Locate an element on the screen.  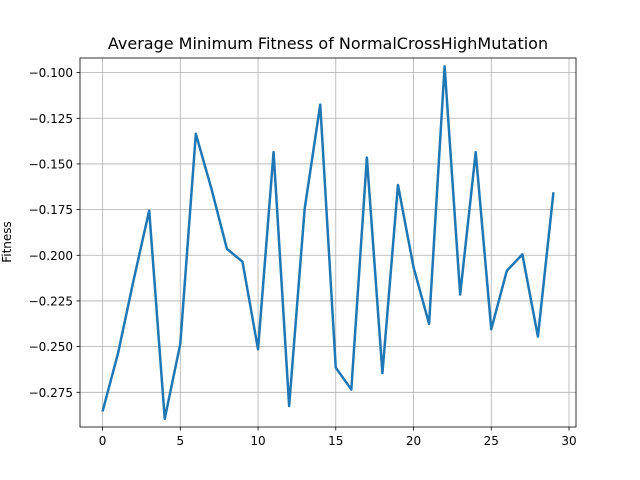
x-tick-label: 5 is located at coordinates (180, 441).